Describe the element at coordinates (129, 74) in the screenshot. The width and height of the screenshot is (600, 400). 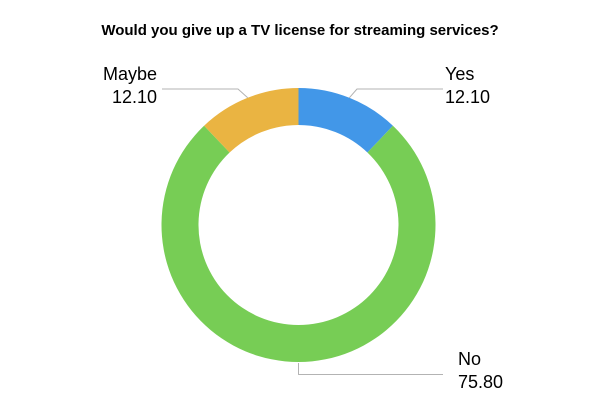
I see `callout-maybe-category: Maybe` at that location.